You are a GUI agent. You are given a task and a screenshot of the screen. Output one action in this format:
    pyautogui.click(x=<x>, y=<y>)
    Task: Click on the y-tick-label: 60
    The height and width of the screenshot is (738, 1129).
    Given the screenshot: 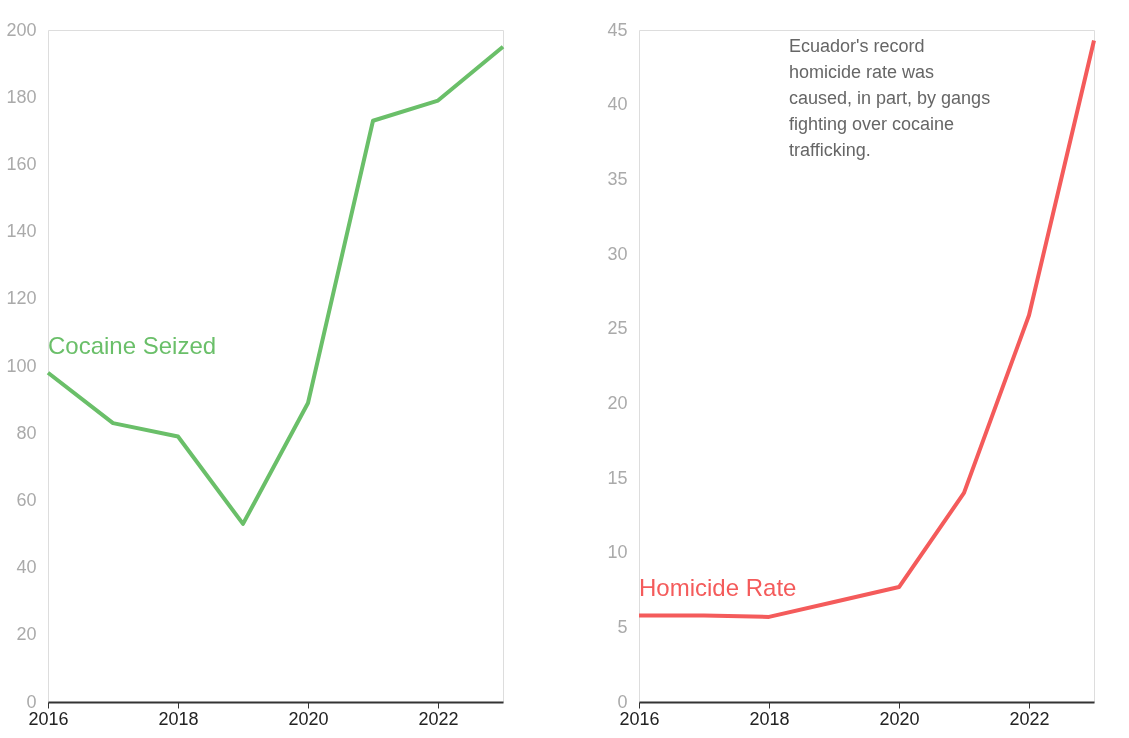 What is the action you would take?
    pyautogui.click(x=26, y=499)
    